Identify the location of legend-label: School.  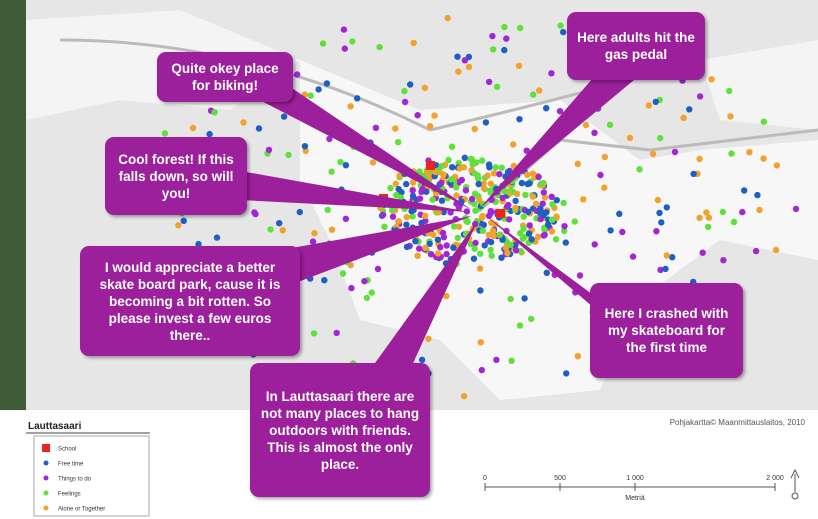
(67, 450).